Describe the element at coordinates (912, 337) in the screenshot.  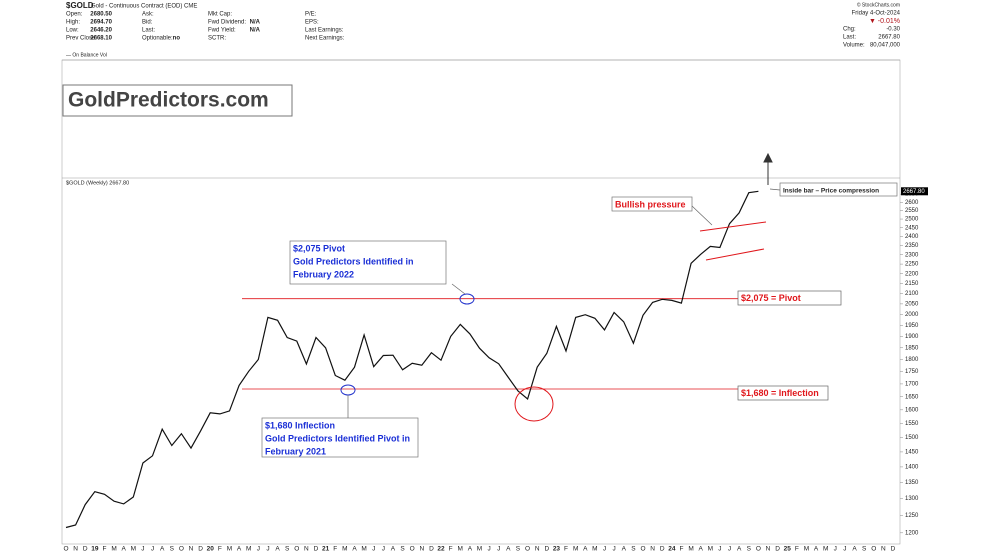
I see `y-tick-label: 1900` at that location.